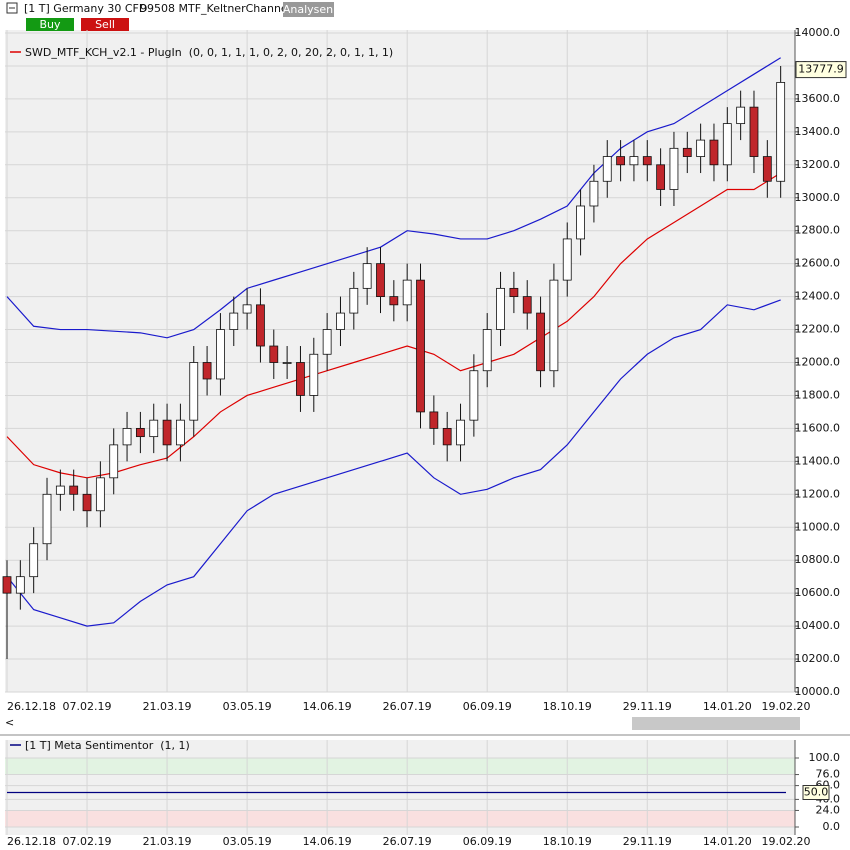  What do you see at coordinates (825, 757) in the screenshot?
I see `y-tick-label: 100.0` at bounding box center [825, 757].